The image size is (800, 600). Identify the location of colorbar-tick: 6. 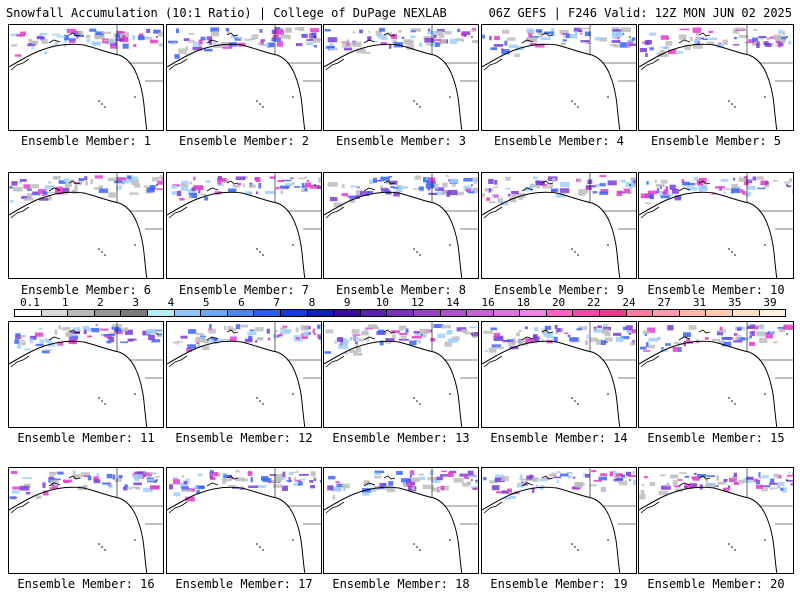
(241, 302).